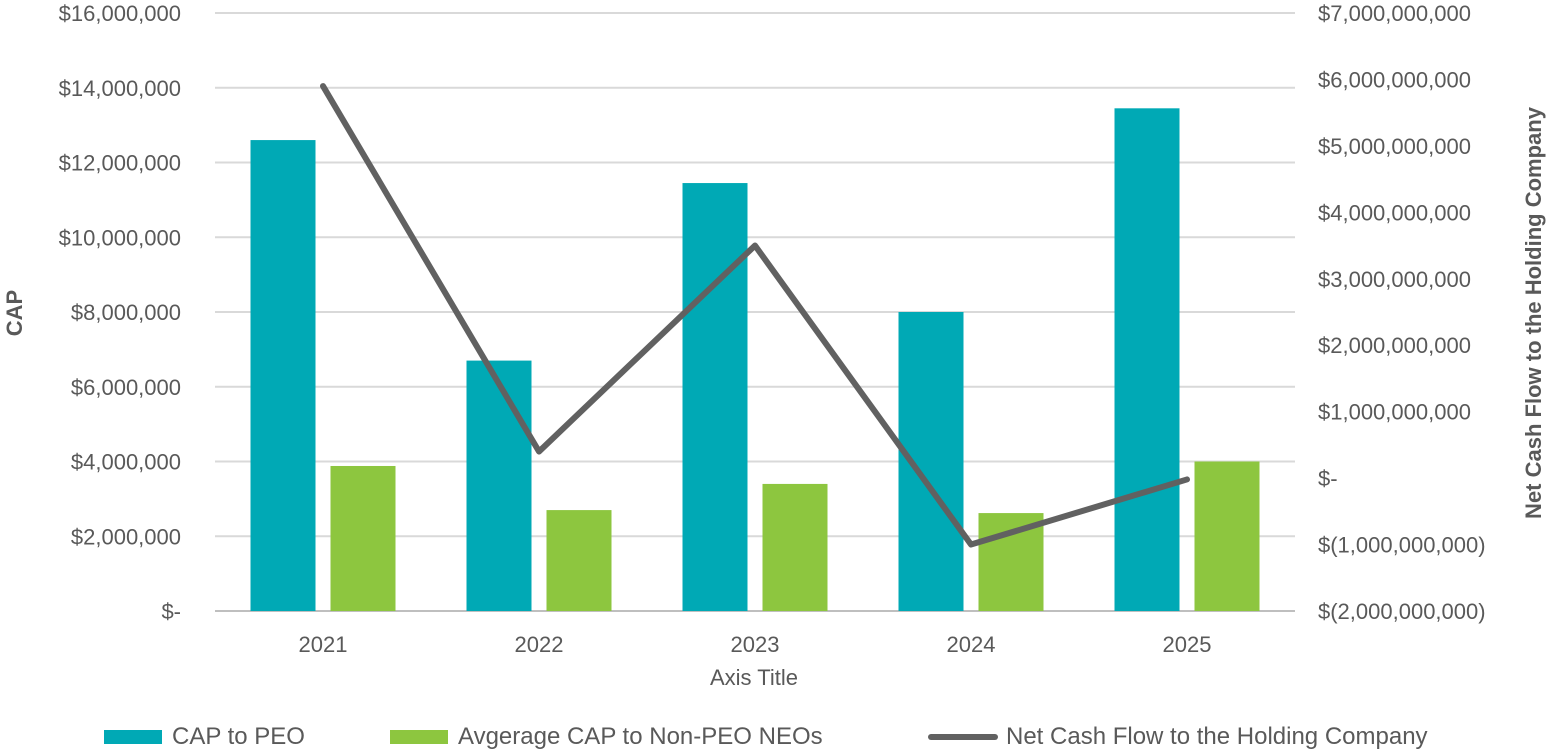 This screenshot has width=1550, height=755. I want to click on y-tick-label: $2,000,000, so click(126, 536).